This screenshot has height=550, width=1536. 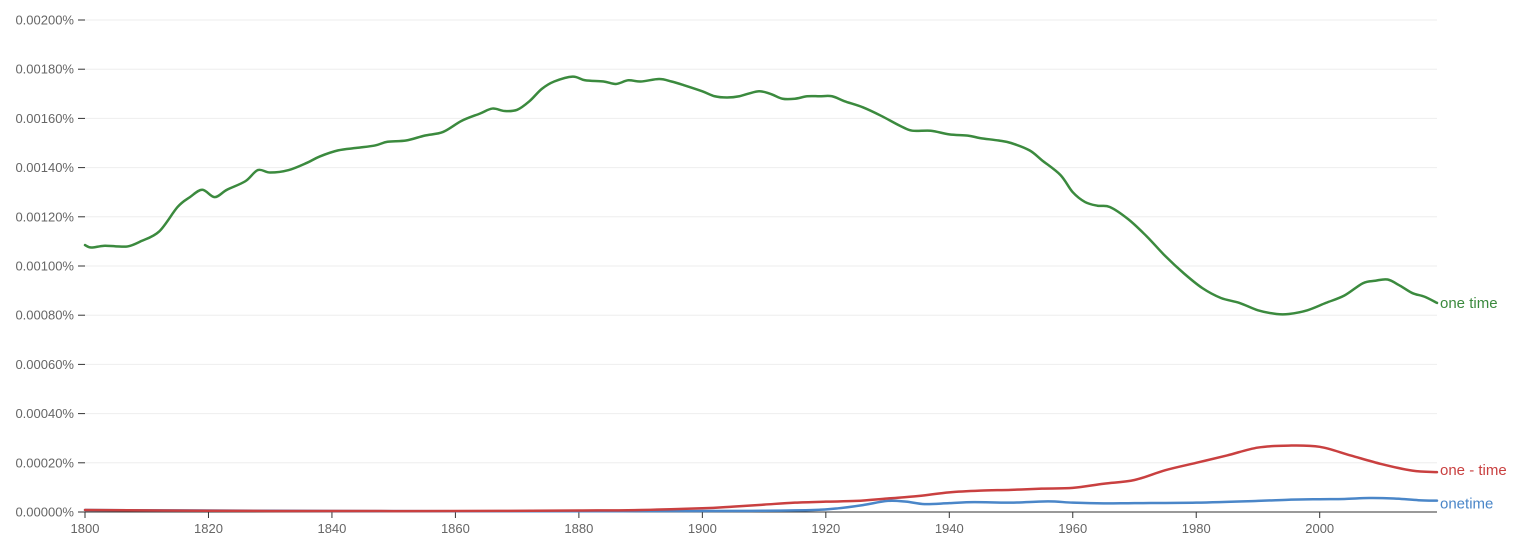 What do you see at coordinates (578, 528) in the screenshot?
I see `x-tick-label: 1880` at bounding box center [578, 528].